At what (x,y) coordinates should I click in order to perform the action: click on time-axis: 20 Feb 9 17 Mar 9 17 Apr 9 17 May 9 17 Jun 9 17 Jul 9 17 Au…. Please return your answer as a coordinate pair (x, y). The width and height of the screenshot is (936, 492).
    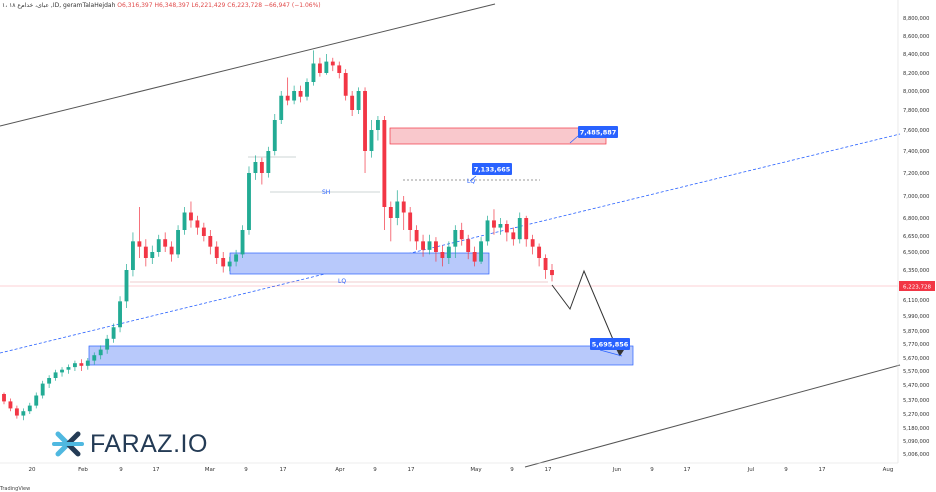
    Looking at the image, I should click on (461, 470).